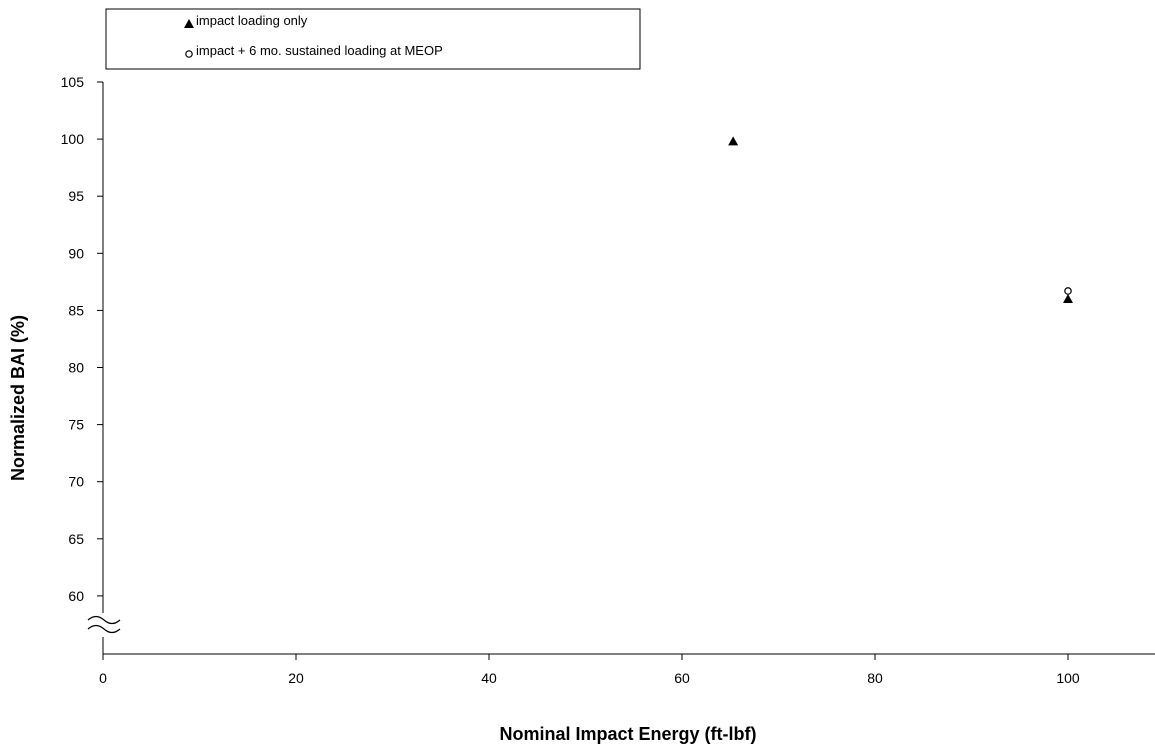 This screenshot has height=747, width=1155. I want to click on axis-break-icon, so click(104, 625).